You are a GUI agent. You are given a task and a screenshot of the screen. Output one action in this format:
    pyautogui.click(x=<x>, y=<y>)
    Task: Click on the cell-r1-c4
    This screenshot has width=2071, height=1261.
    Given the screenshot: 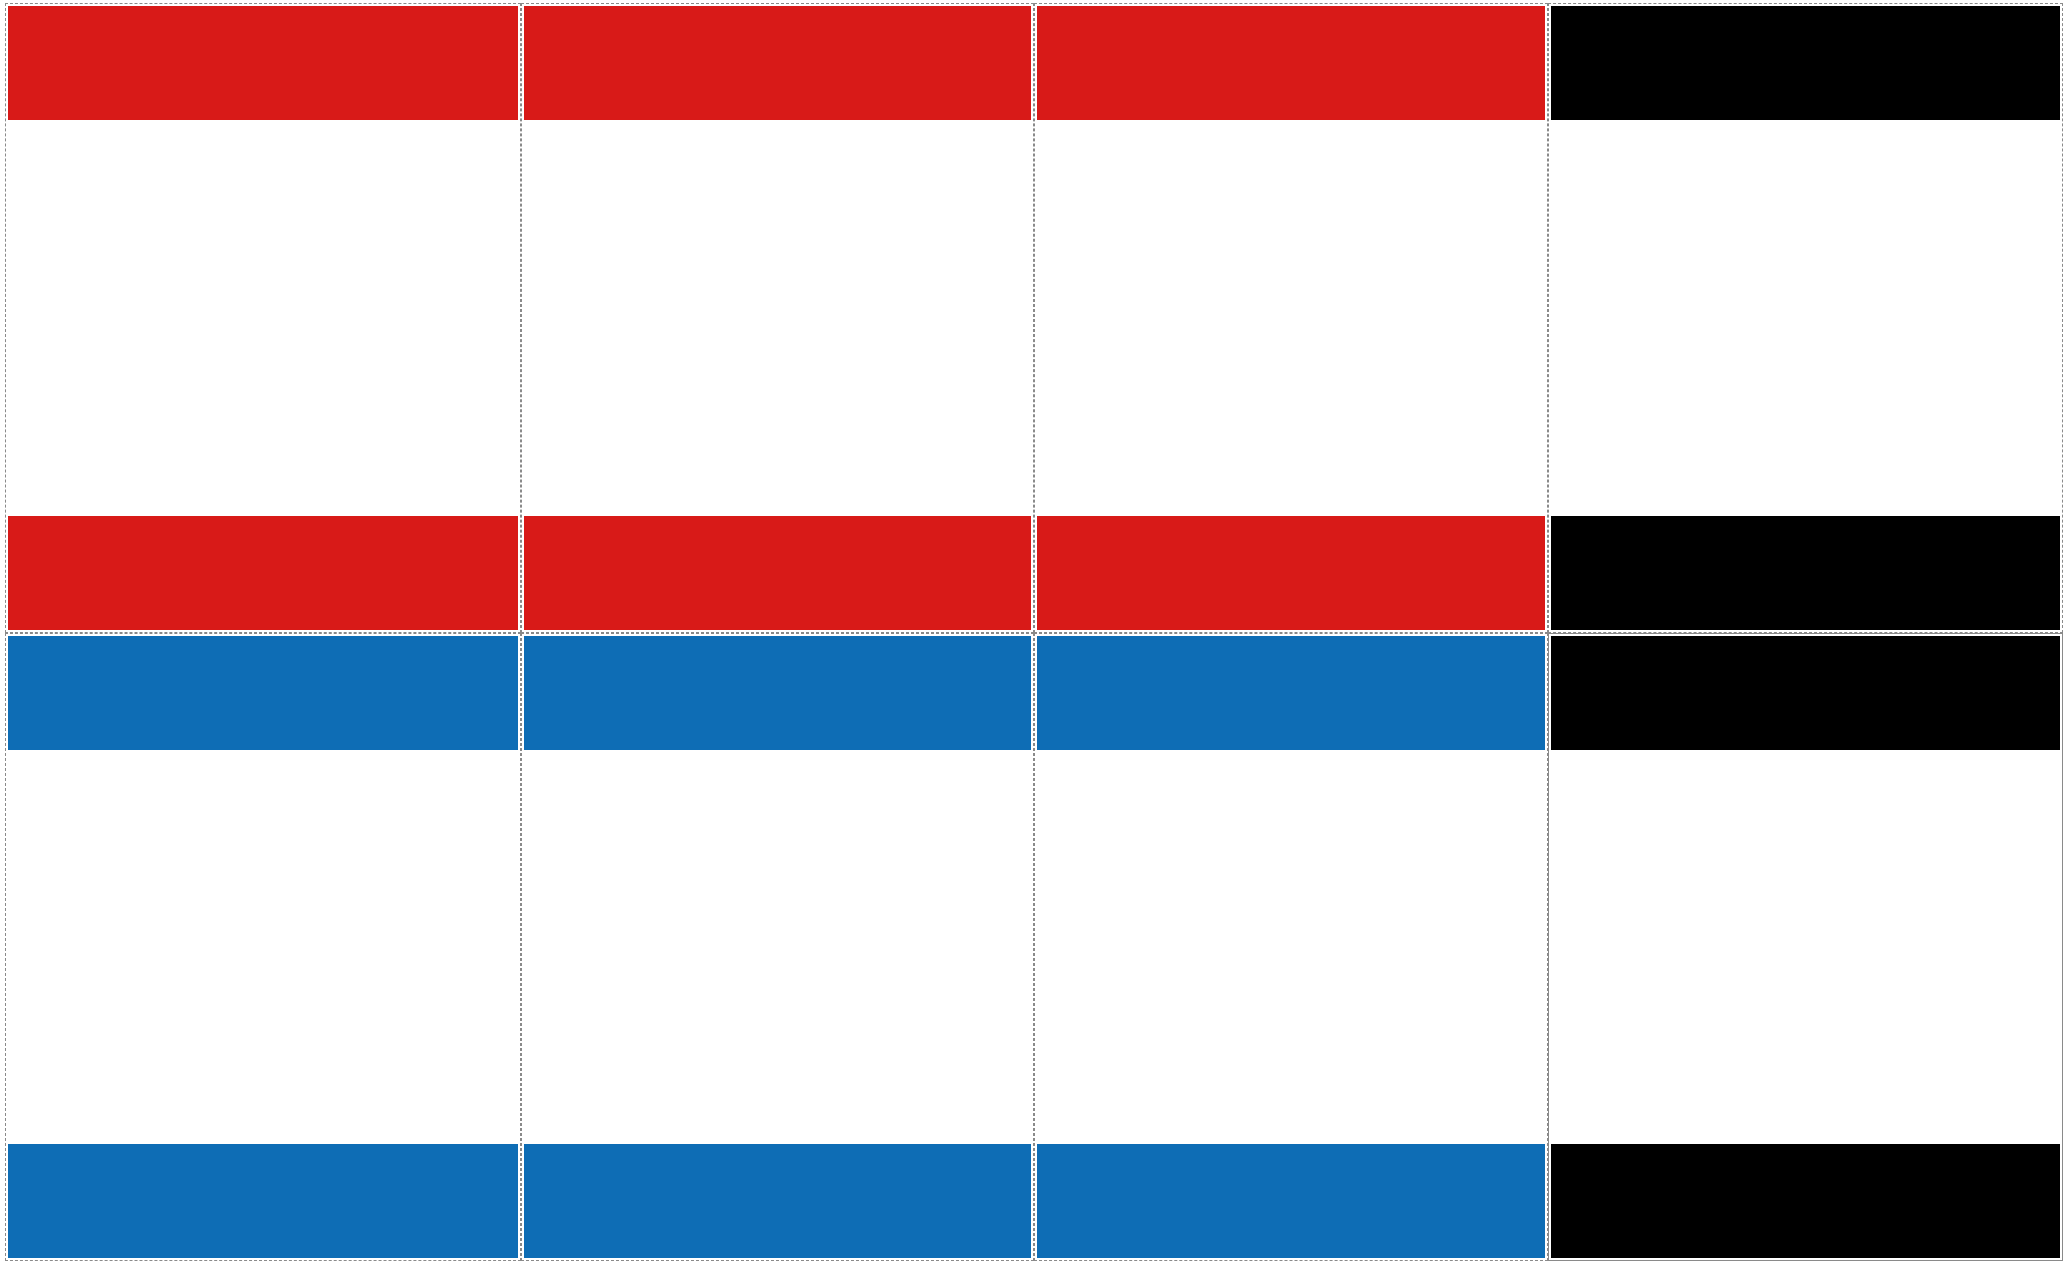 What is the action you would take?
    pyautogui.click(x=1805, y=318)
    